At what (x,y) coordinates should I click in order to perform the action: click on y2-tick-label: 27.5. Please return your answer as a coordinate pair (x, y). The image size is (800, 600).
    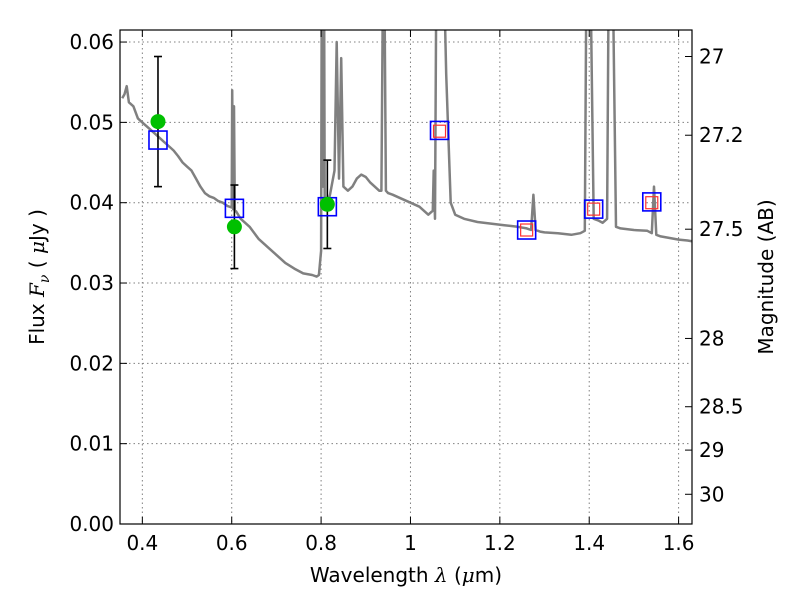
    Looking at the image, I should click on (721, 229).